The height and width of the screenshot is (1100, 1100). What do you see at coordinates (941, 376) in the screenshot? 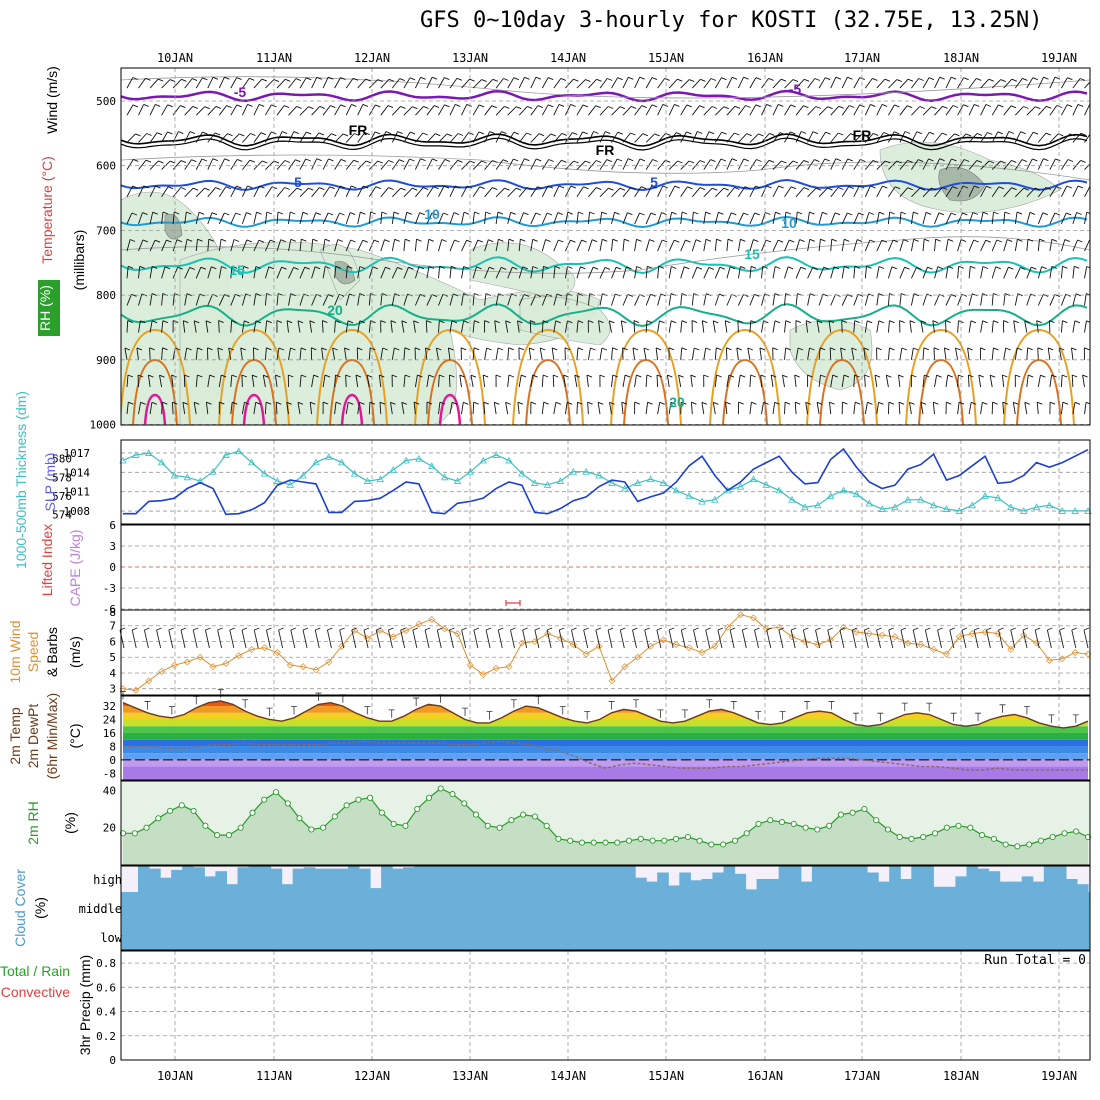
I see `temp-contour-25-loop` at bounding box center [941, 376].